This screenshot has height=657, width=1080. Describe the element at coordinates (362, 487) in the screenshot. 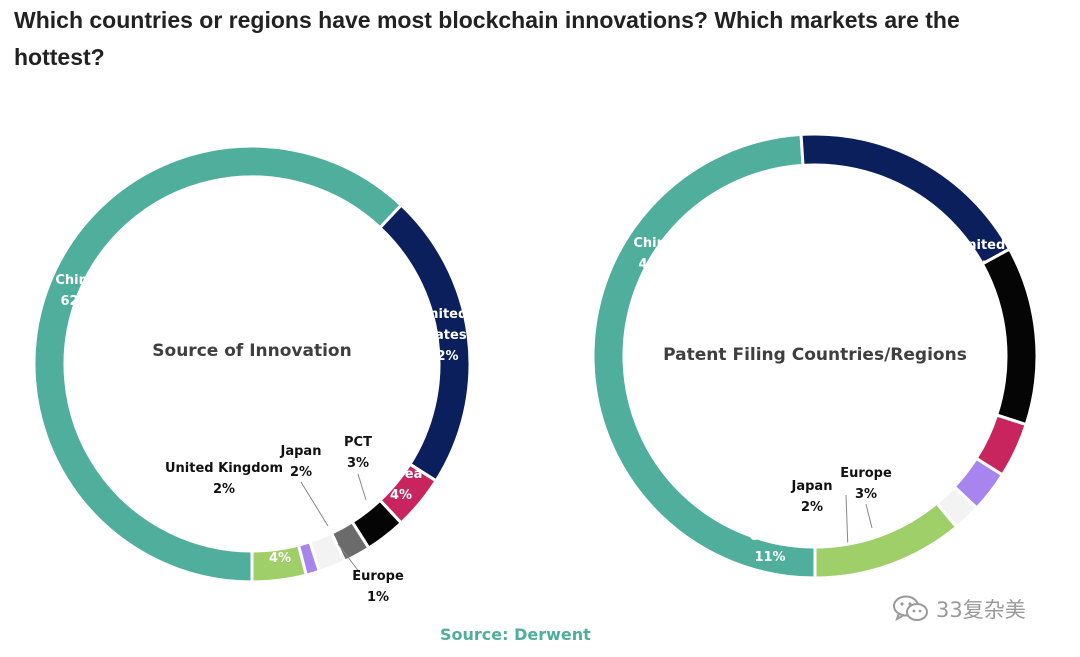

I see `leader-line-pct` at that location.